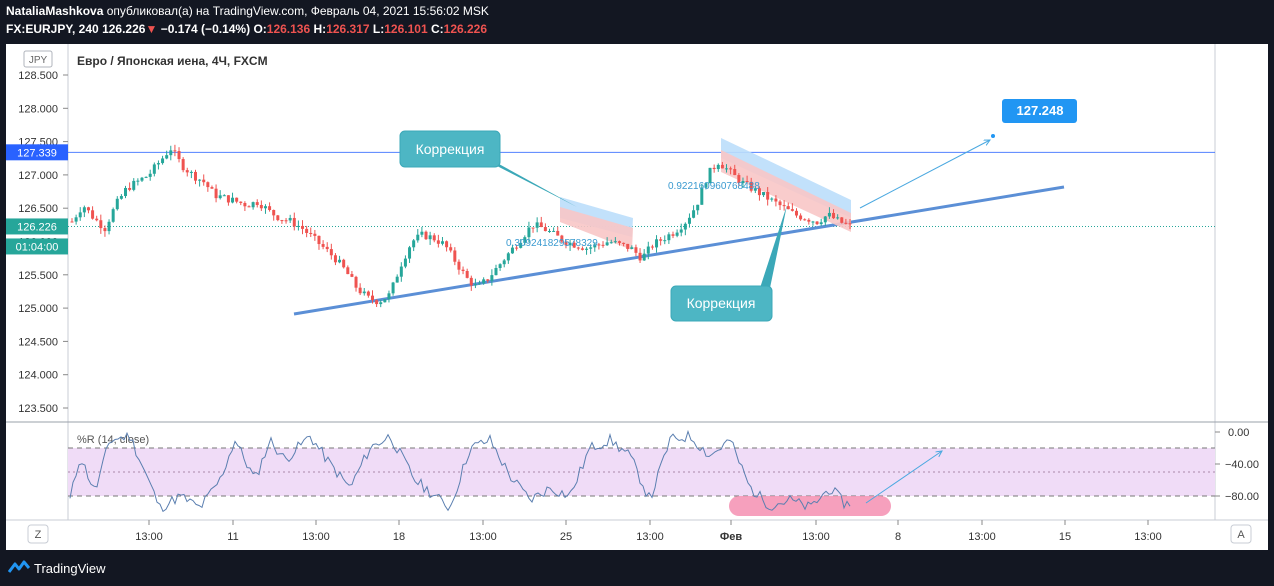 The image size is (1274, 586). I want to click on wr-line, so click(460, 471).